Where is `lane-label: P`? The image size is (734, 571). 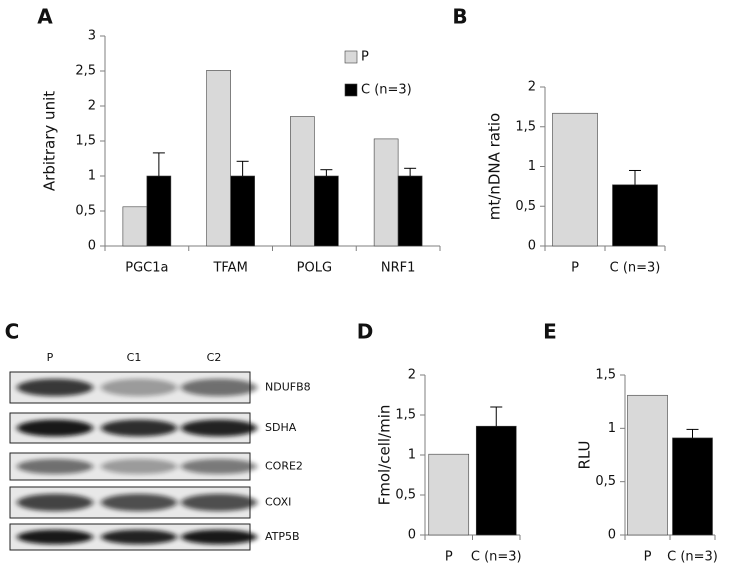
lane-label: P is located at coordinates (50, 357).